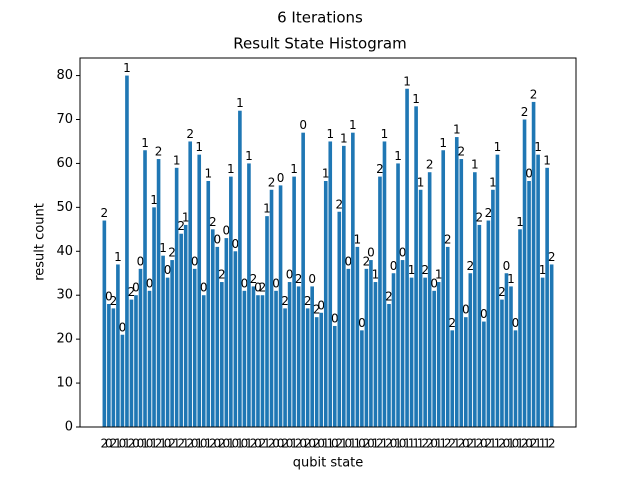 The height and width of the screenshot is (480, 640). Describe the element at coordinates (328, 463) in the screenshot. I see `x-axis-label: qubit state` at that location.